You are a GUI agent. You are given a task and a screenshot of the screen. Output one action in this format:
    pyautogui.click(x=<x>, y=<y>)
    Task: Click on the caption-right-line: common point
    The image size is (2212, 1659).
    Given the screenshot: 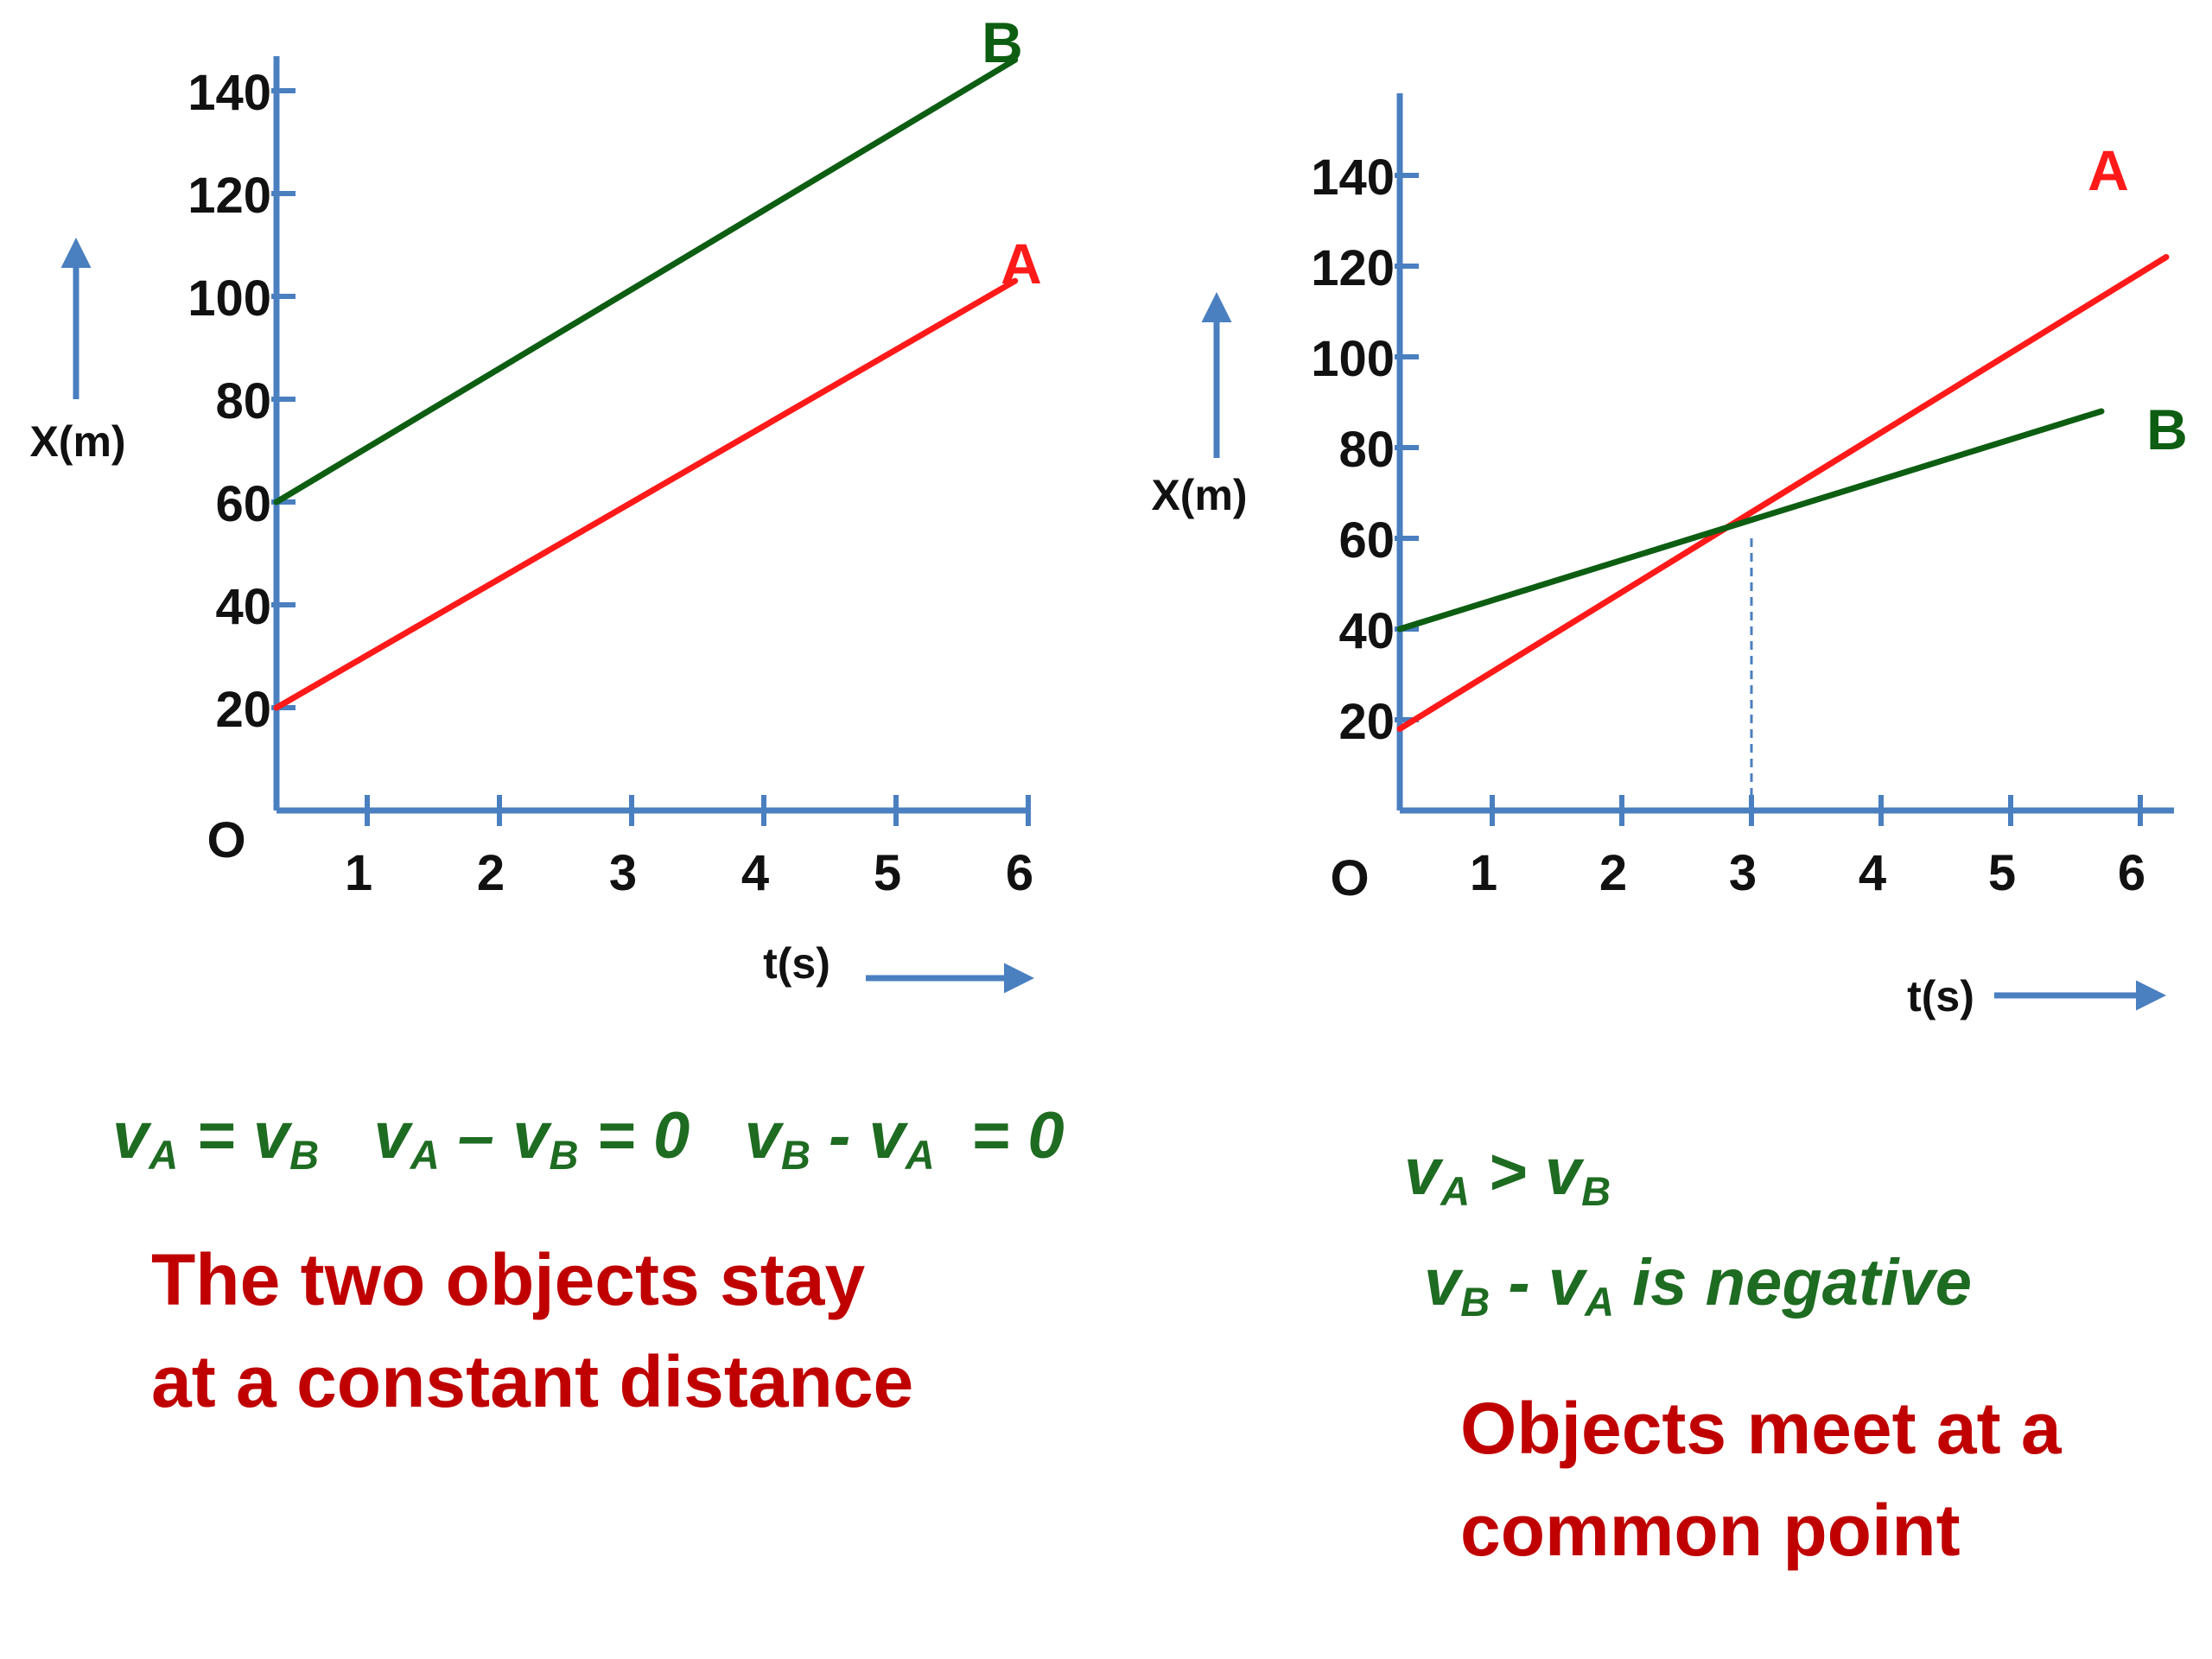 What is the action you would take?
    pyautogui.click(x=1710, y=1530)
    